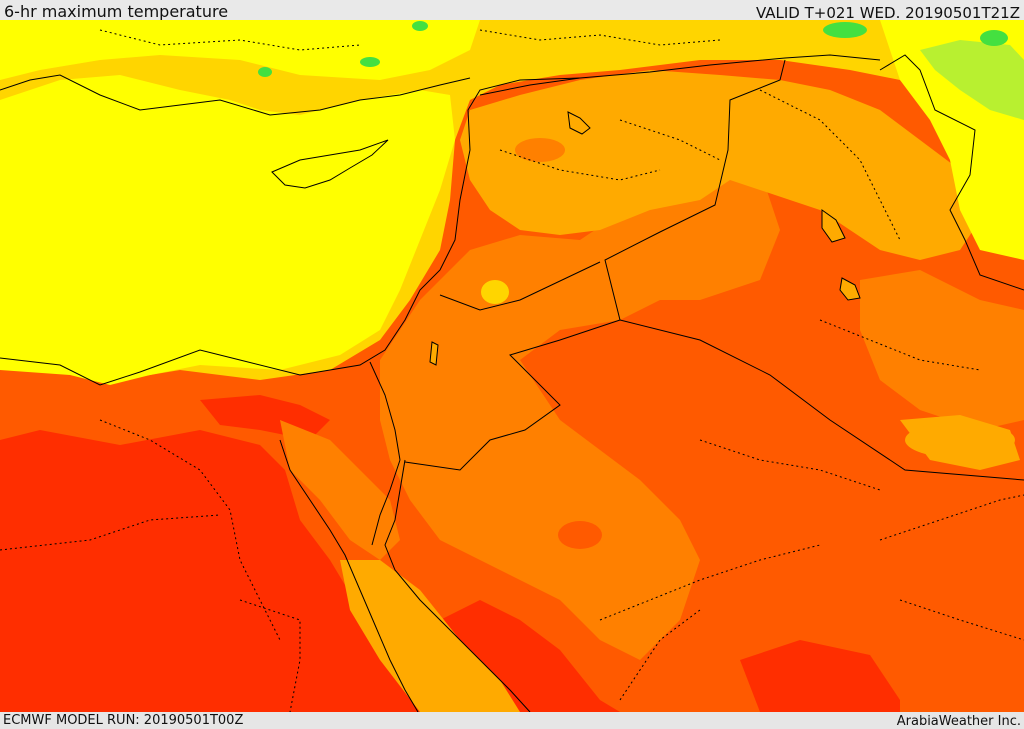 The image size is (1024, 729). I want to click on credit-label: ArabiaWeather Inc., so click(958, 721).